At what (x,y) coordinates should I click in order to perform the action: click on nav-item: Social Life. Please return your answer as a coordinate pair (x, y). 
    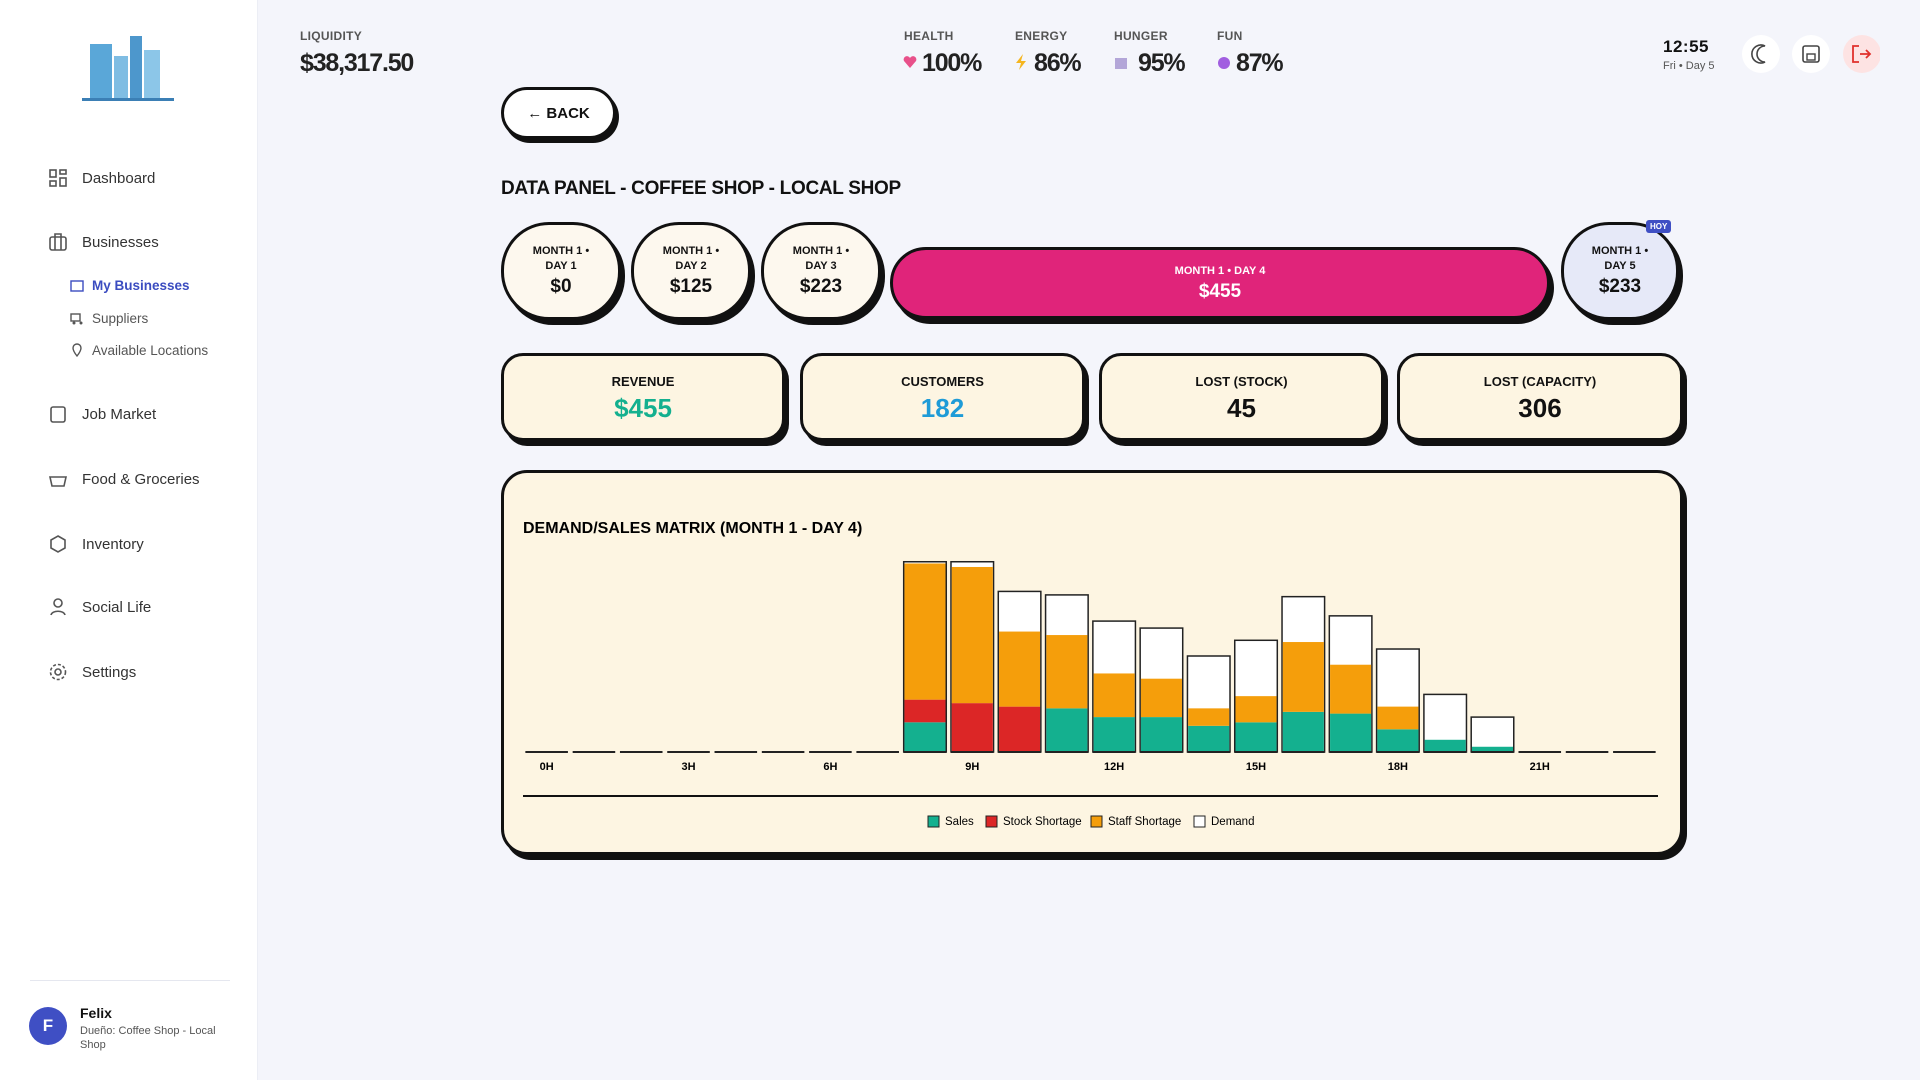
    Looking at the image, I should click on (99, 607).